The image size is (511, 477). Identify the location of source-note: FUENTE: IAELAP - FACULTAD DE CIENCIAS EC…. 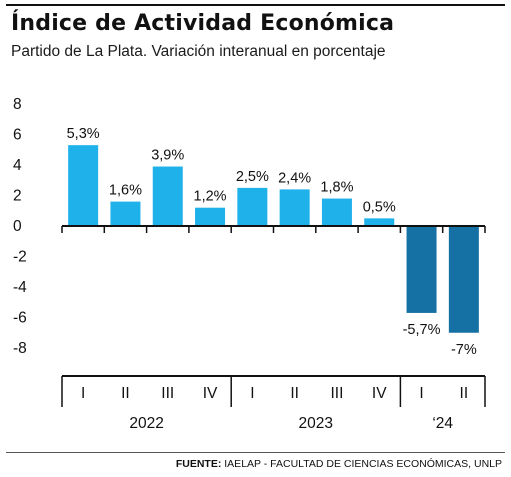
(339, 464).